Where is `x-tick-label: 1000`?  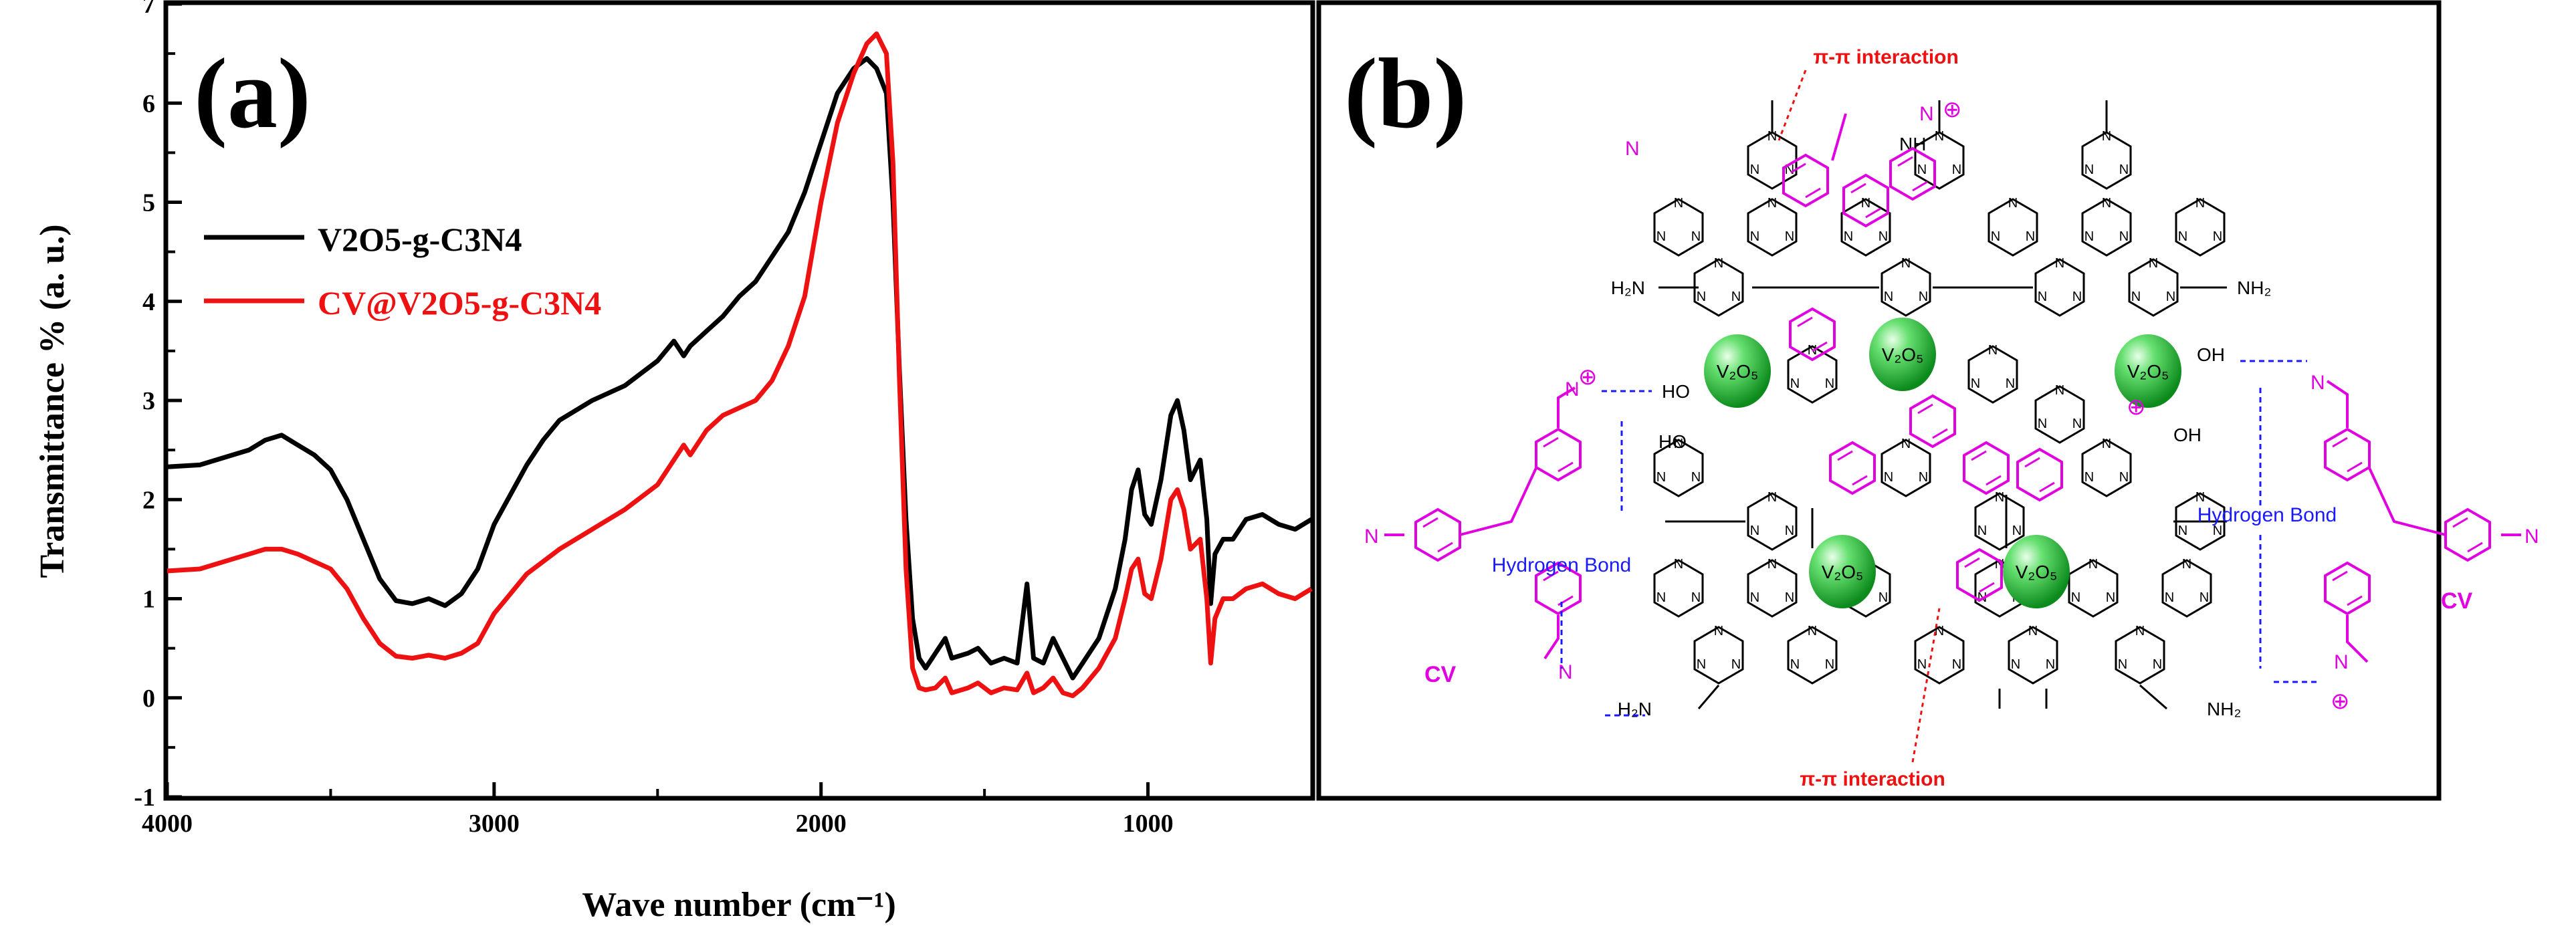
x-tick-label: 1000 is located at coordinates (1148, 824).